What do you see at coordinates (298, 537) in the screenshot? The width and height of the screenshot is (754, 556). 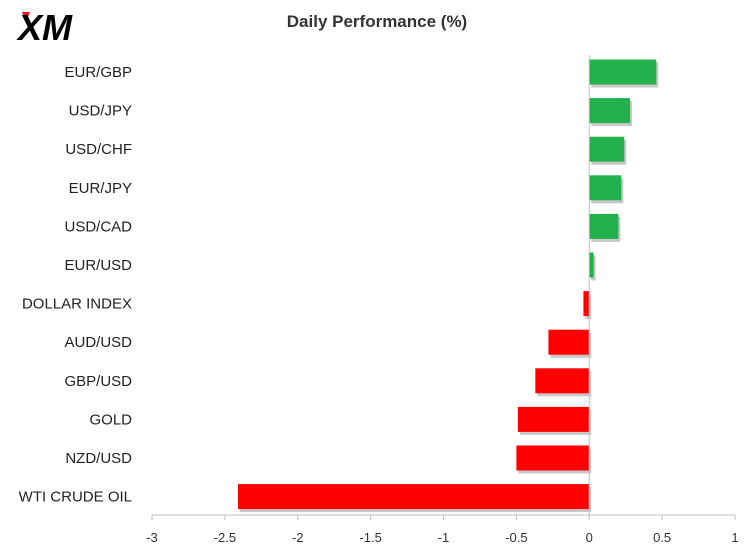 I see `x-tick-label: -2` at bounding box center [298, 537].